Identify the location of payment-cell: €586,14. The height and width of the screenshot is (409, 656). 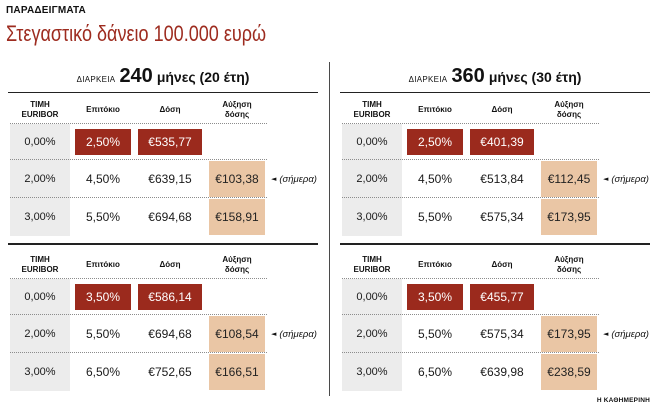
(170, 297).